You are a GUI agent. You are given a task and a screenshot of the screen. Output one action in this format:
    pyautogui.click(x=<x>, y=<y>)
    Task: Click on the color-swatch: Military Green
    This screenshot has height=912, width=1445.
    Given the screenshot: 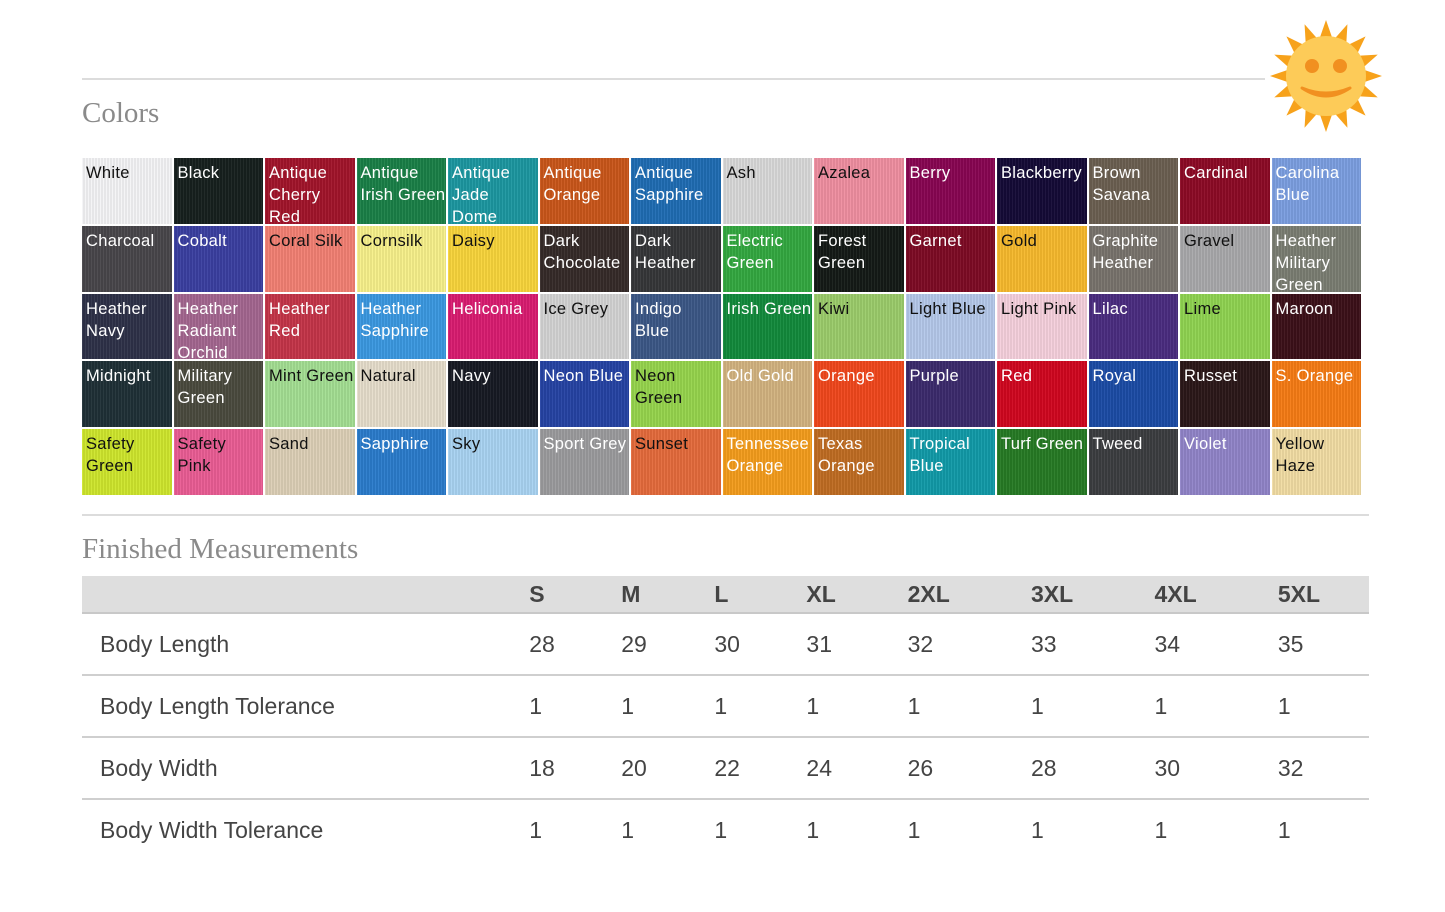 What is the action you would take?
    pyautogui.click(x=218, y=394)
    